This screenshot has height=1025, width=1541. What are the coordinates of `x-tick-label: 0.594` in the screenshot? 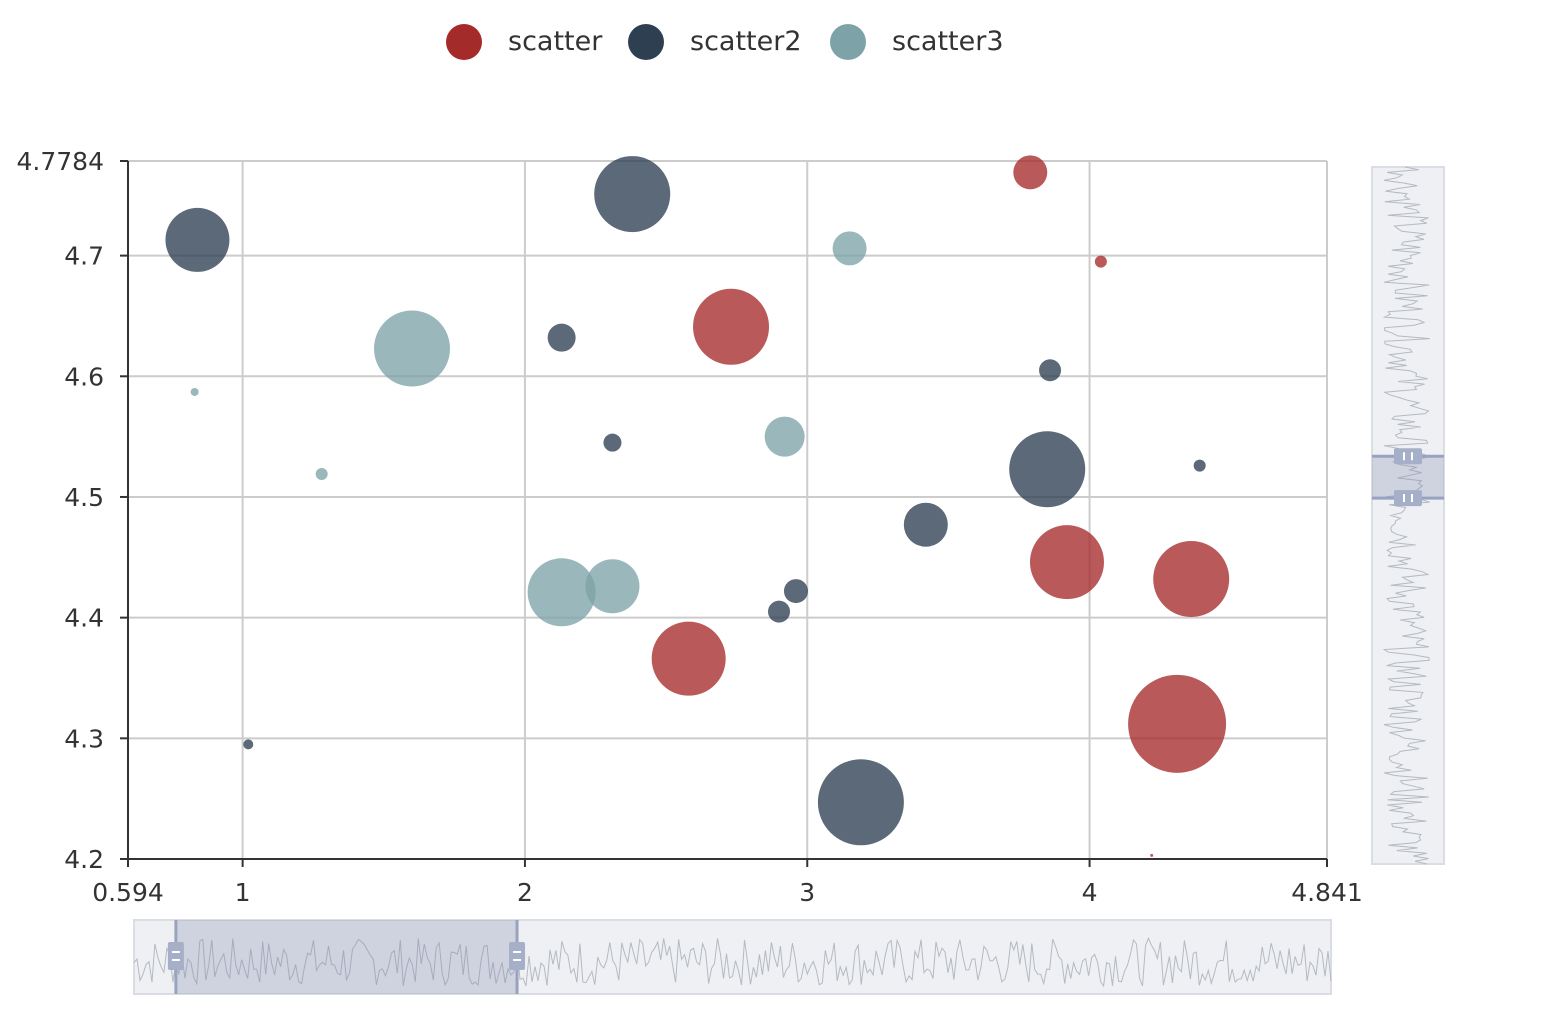 It's located at (128, 892).